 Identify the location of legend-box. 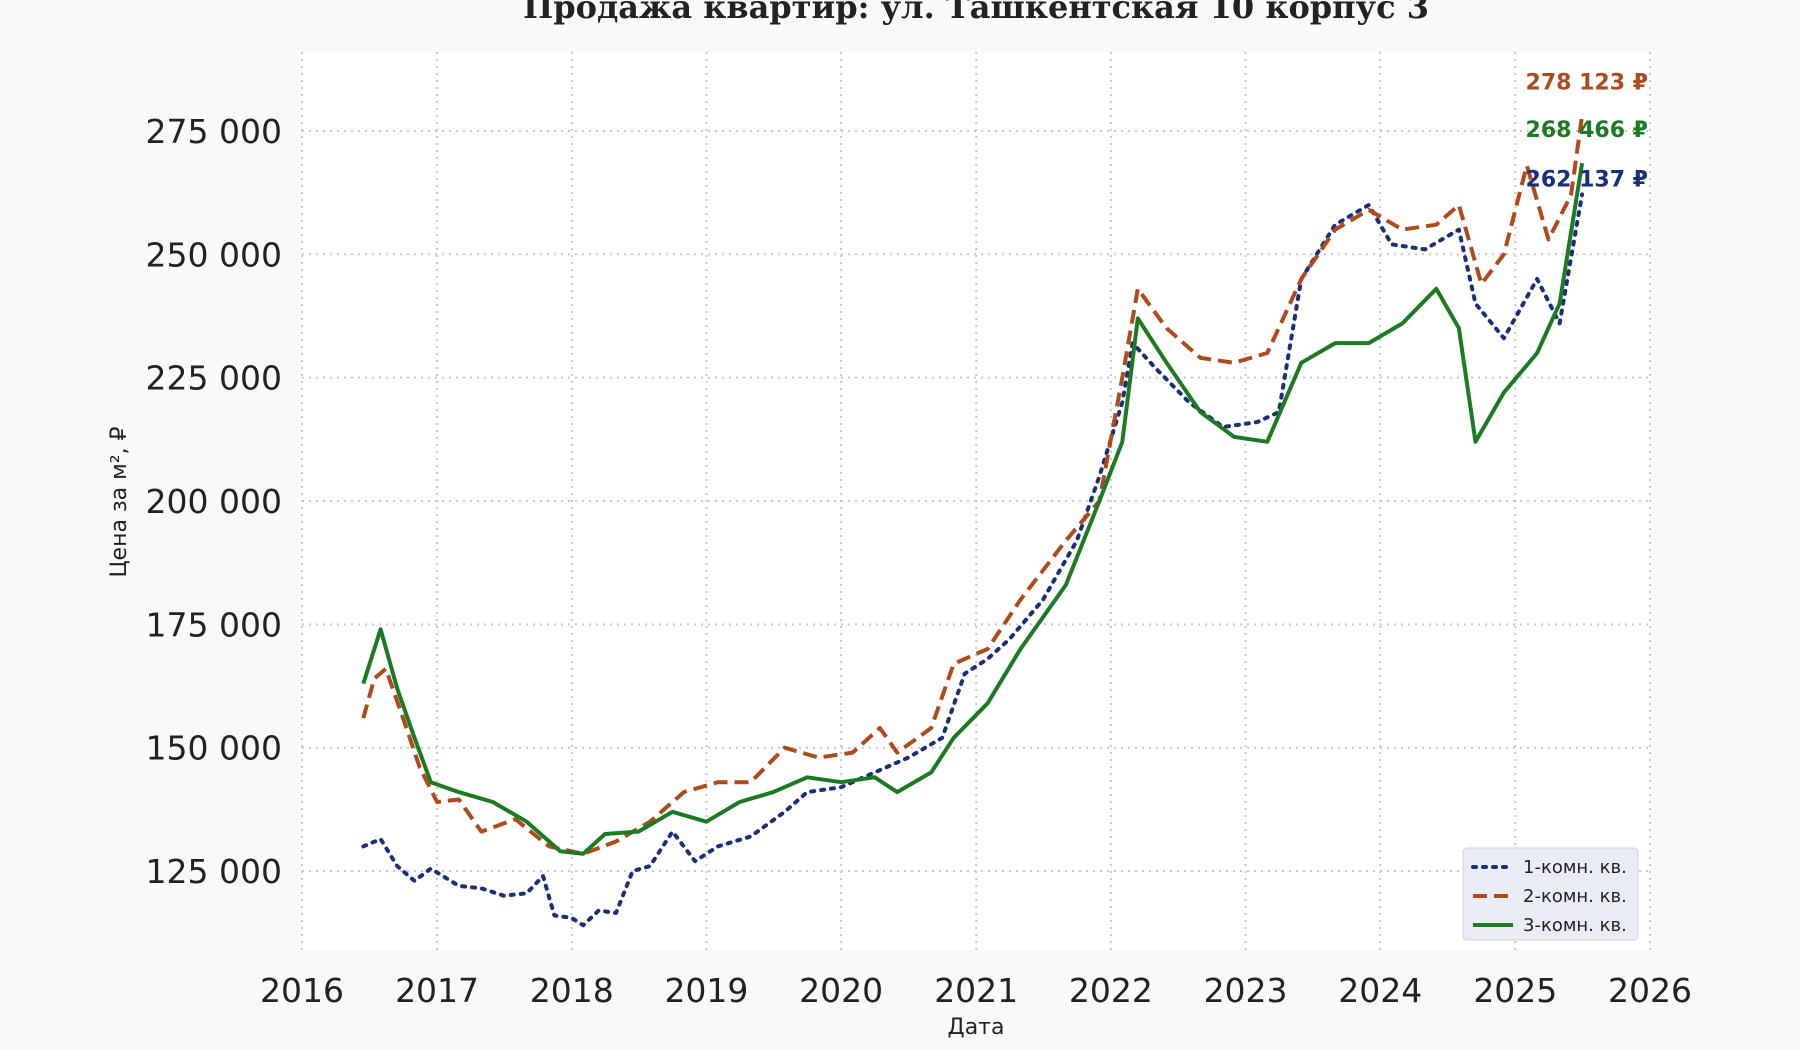
(1550, 894).